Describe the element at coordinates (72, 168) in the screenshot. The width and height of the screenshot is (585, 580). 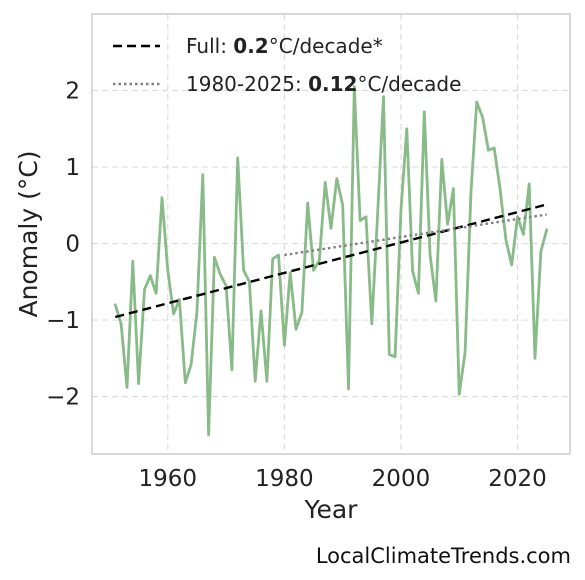
I see `y-tick-label-3: 1` at that location.